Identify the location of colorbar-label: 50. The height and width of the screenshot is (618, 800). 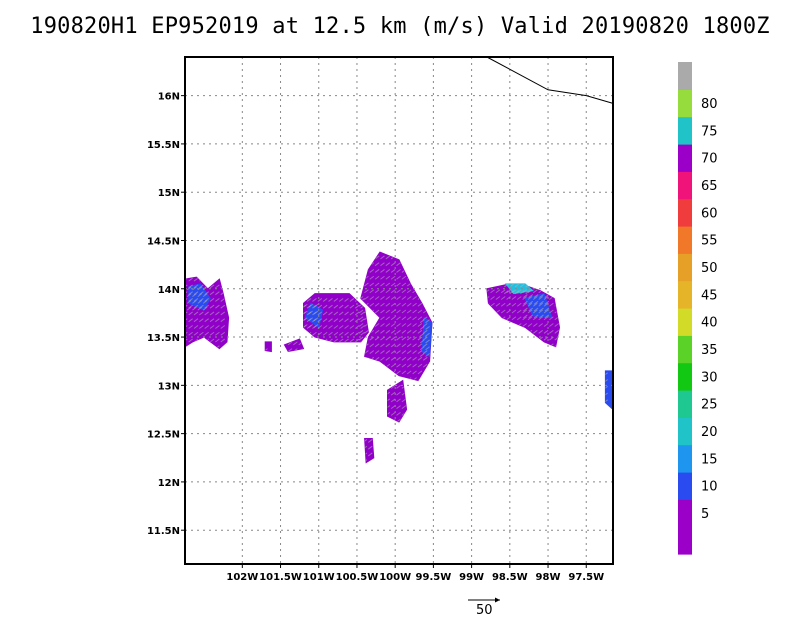
(709, 268).